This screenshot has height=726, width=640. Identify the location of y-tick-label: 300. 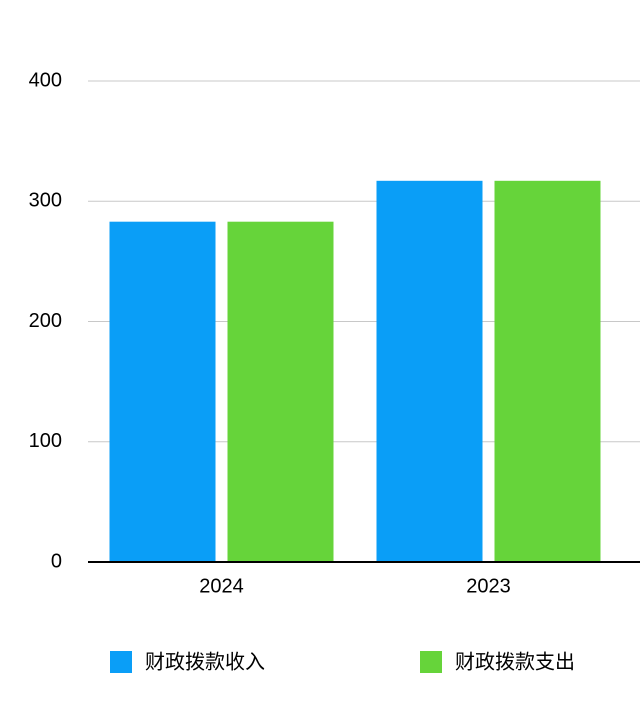
(45, 201).